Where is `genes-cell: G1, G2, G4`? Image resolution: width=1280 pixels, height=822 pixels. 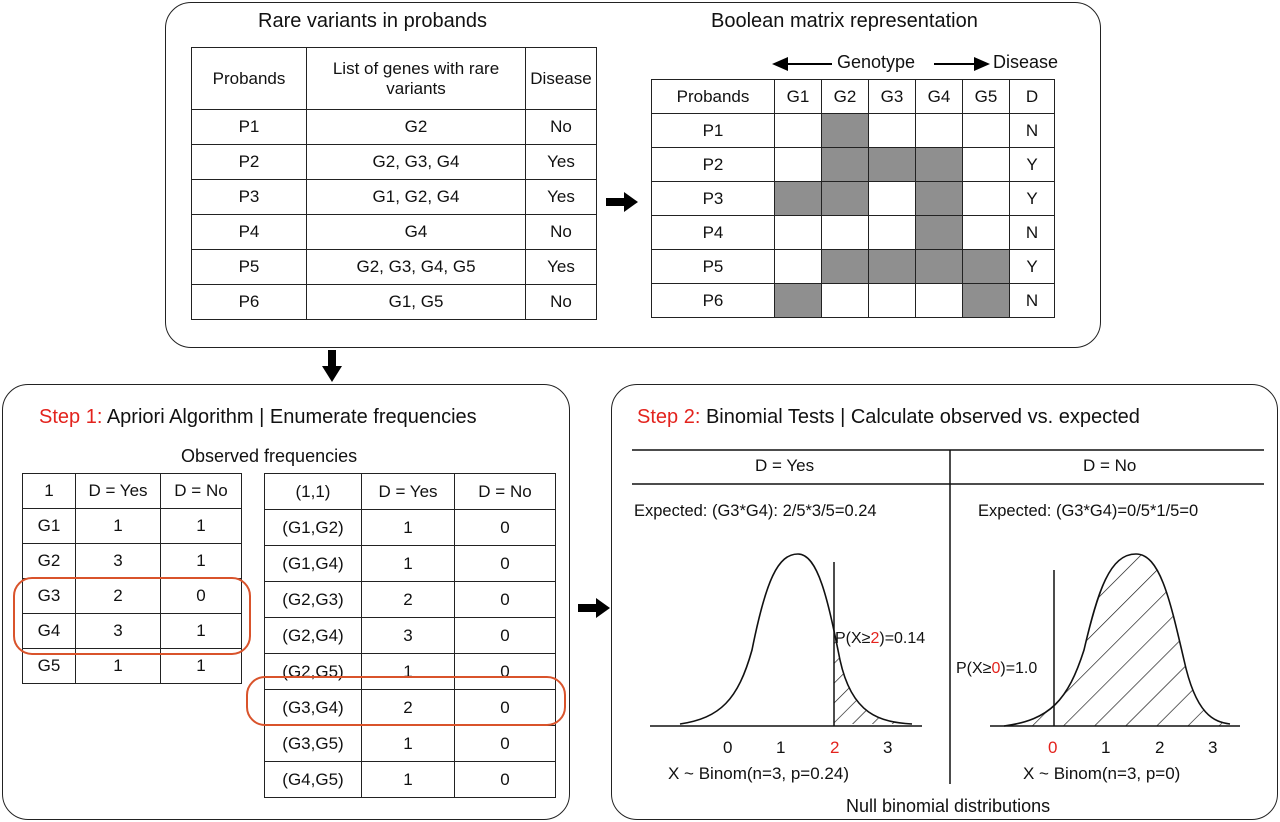 genes-cell: G1, G2, G4 is located at coordinates (416, 197).